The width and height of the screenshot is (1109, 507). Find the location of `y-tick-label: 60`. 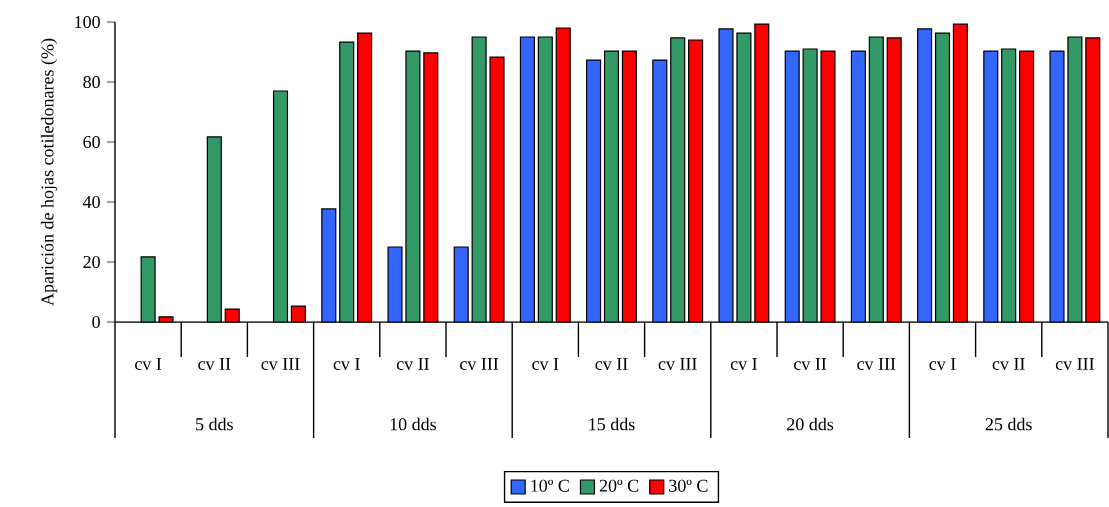

y-tick-label: 60 is located at coordinates (91, 142).